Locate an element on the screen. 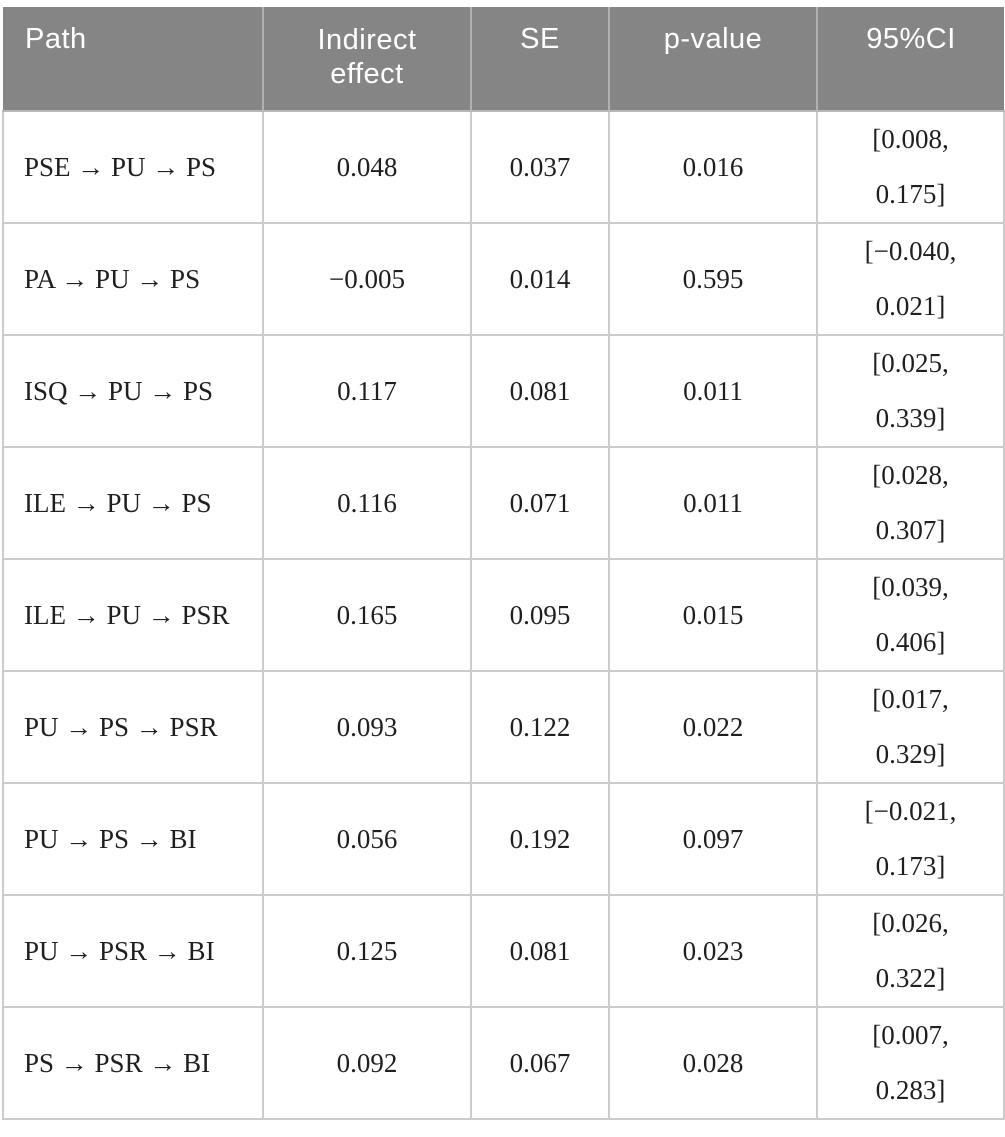  ci-line: 0.307] is located at coordinates (910, 530).